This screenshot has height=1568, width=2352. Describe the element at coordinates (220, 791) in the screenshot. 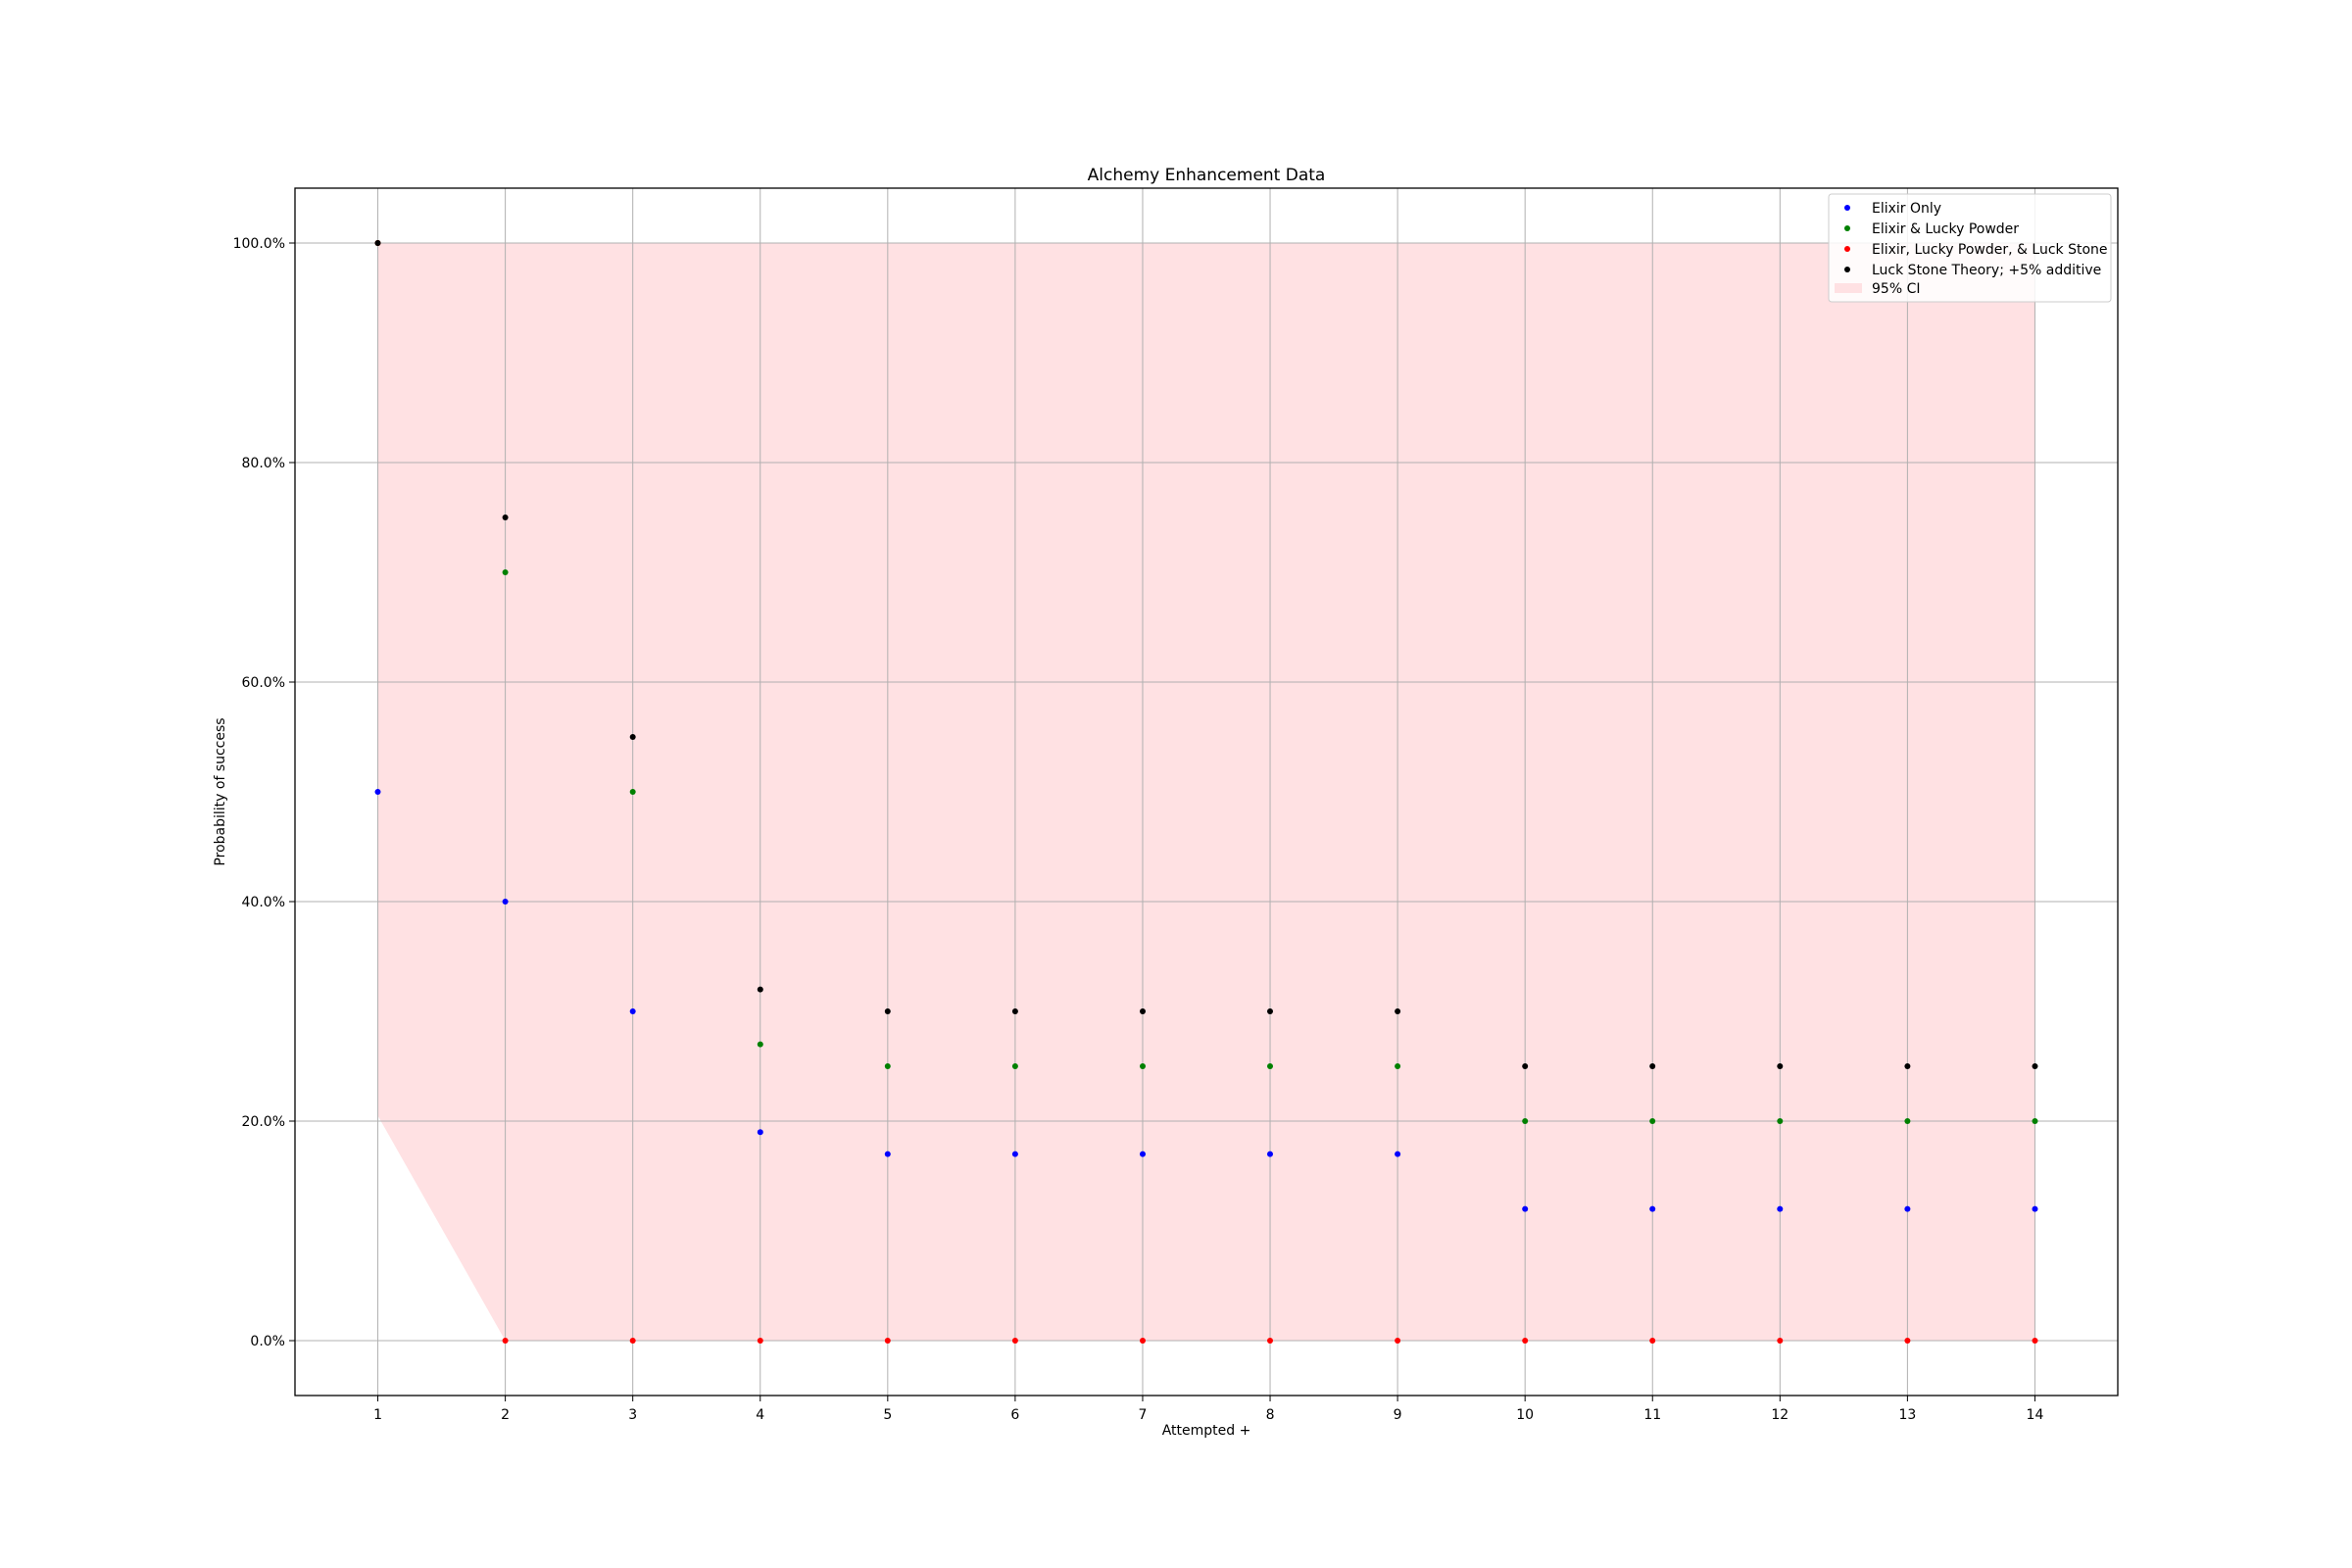

I see `y-axis-label: Probability of success` at that location.